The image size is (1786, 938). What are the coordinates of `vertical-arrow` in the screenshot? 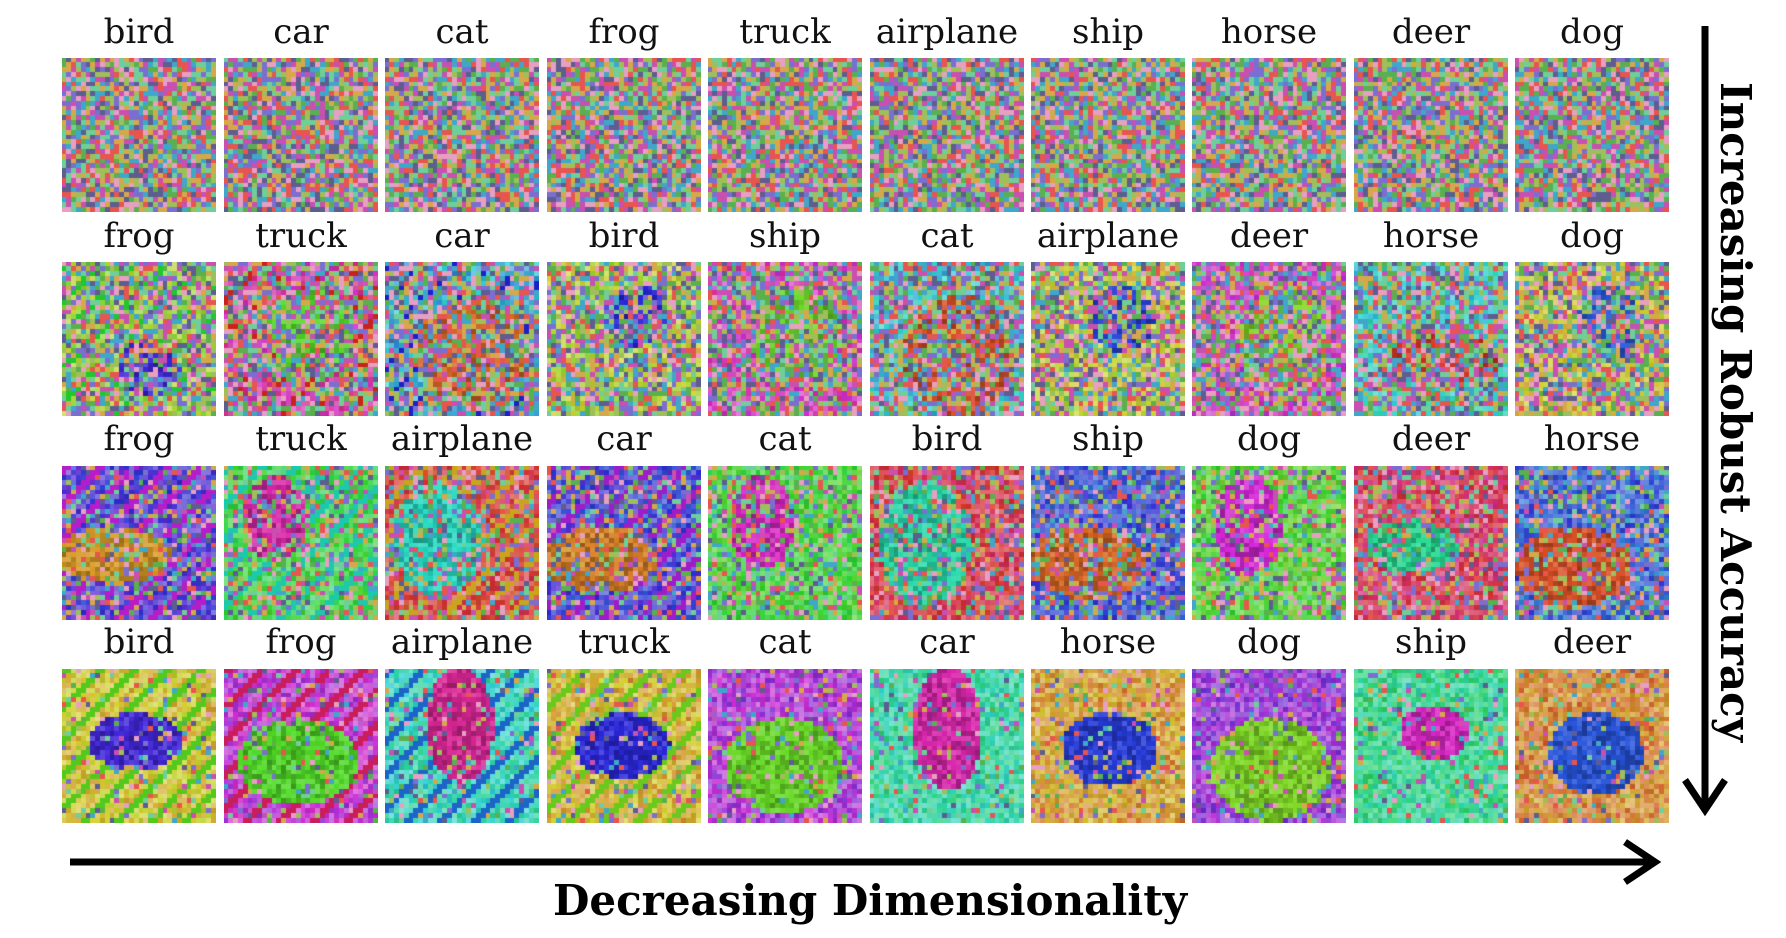 It's located at (1705, 421).